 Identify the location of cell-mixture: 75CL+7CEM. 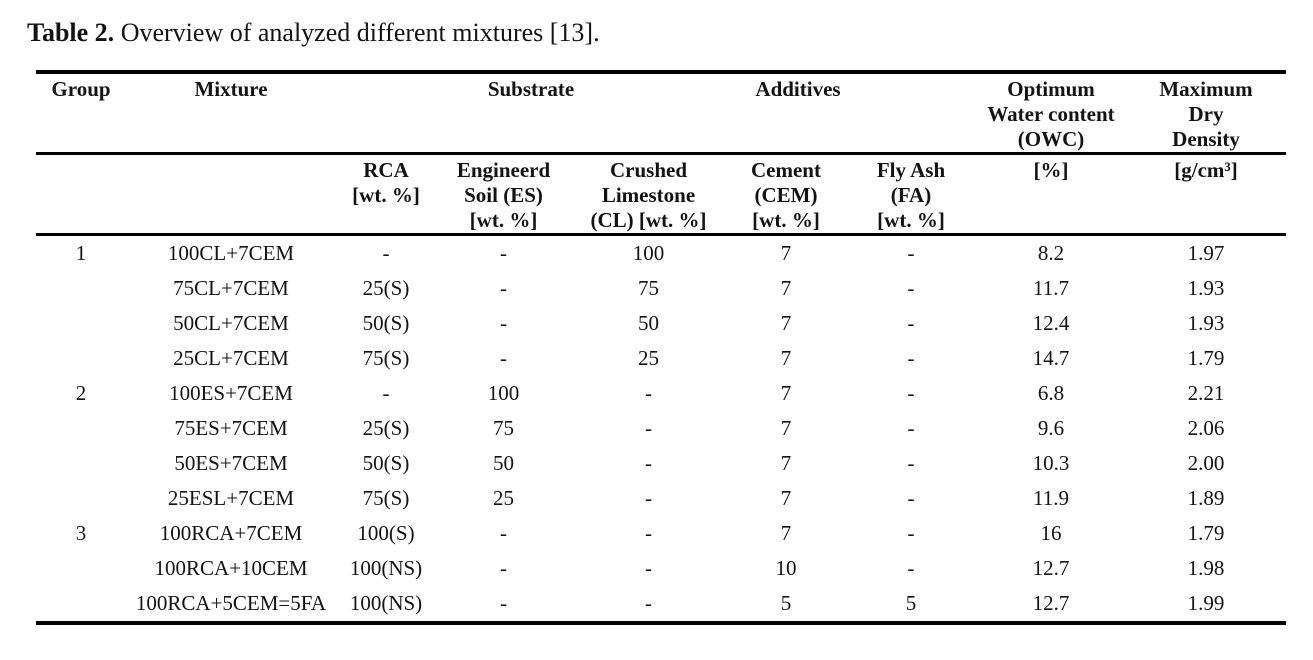
(231, 288).